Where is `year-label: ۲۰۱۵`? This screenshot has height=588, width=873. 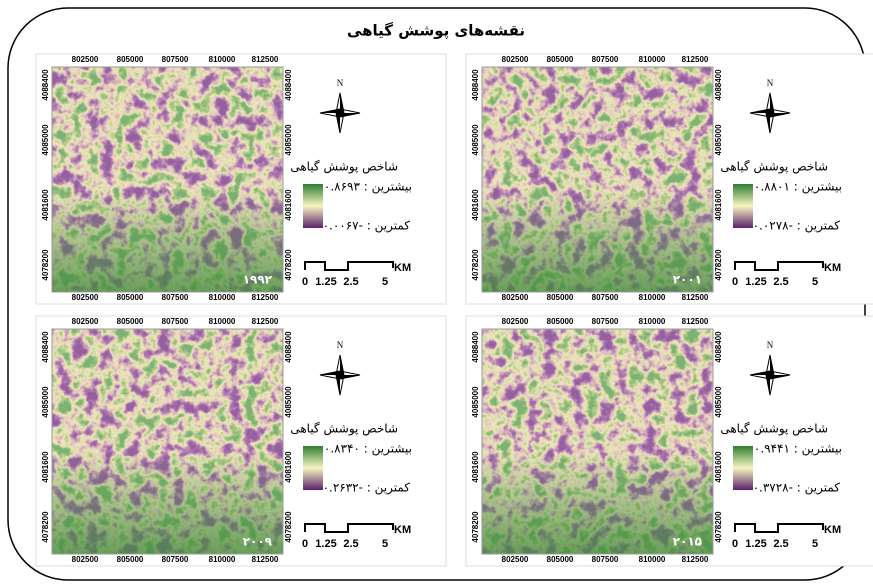 year-label: ۲۰۱۵ is located at coordinates (687, 542).